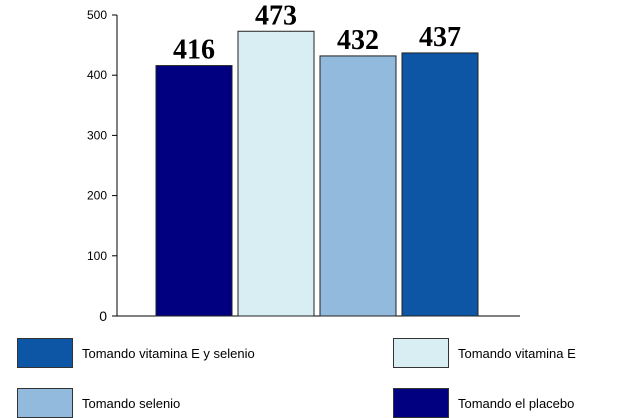 This screenshot has width=617, height=418. What do you see at coordinates (358, 40) in the screenshot?
I see `data-label: 432` at bounding box center [358, 40].